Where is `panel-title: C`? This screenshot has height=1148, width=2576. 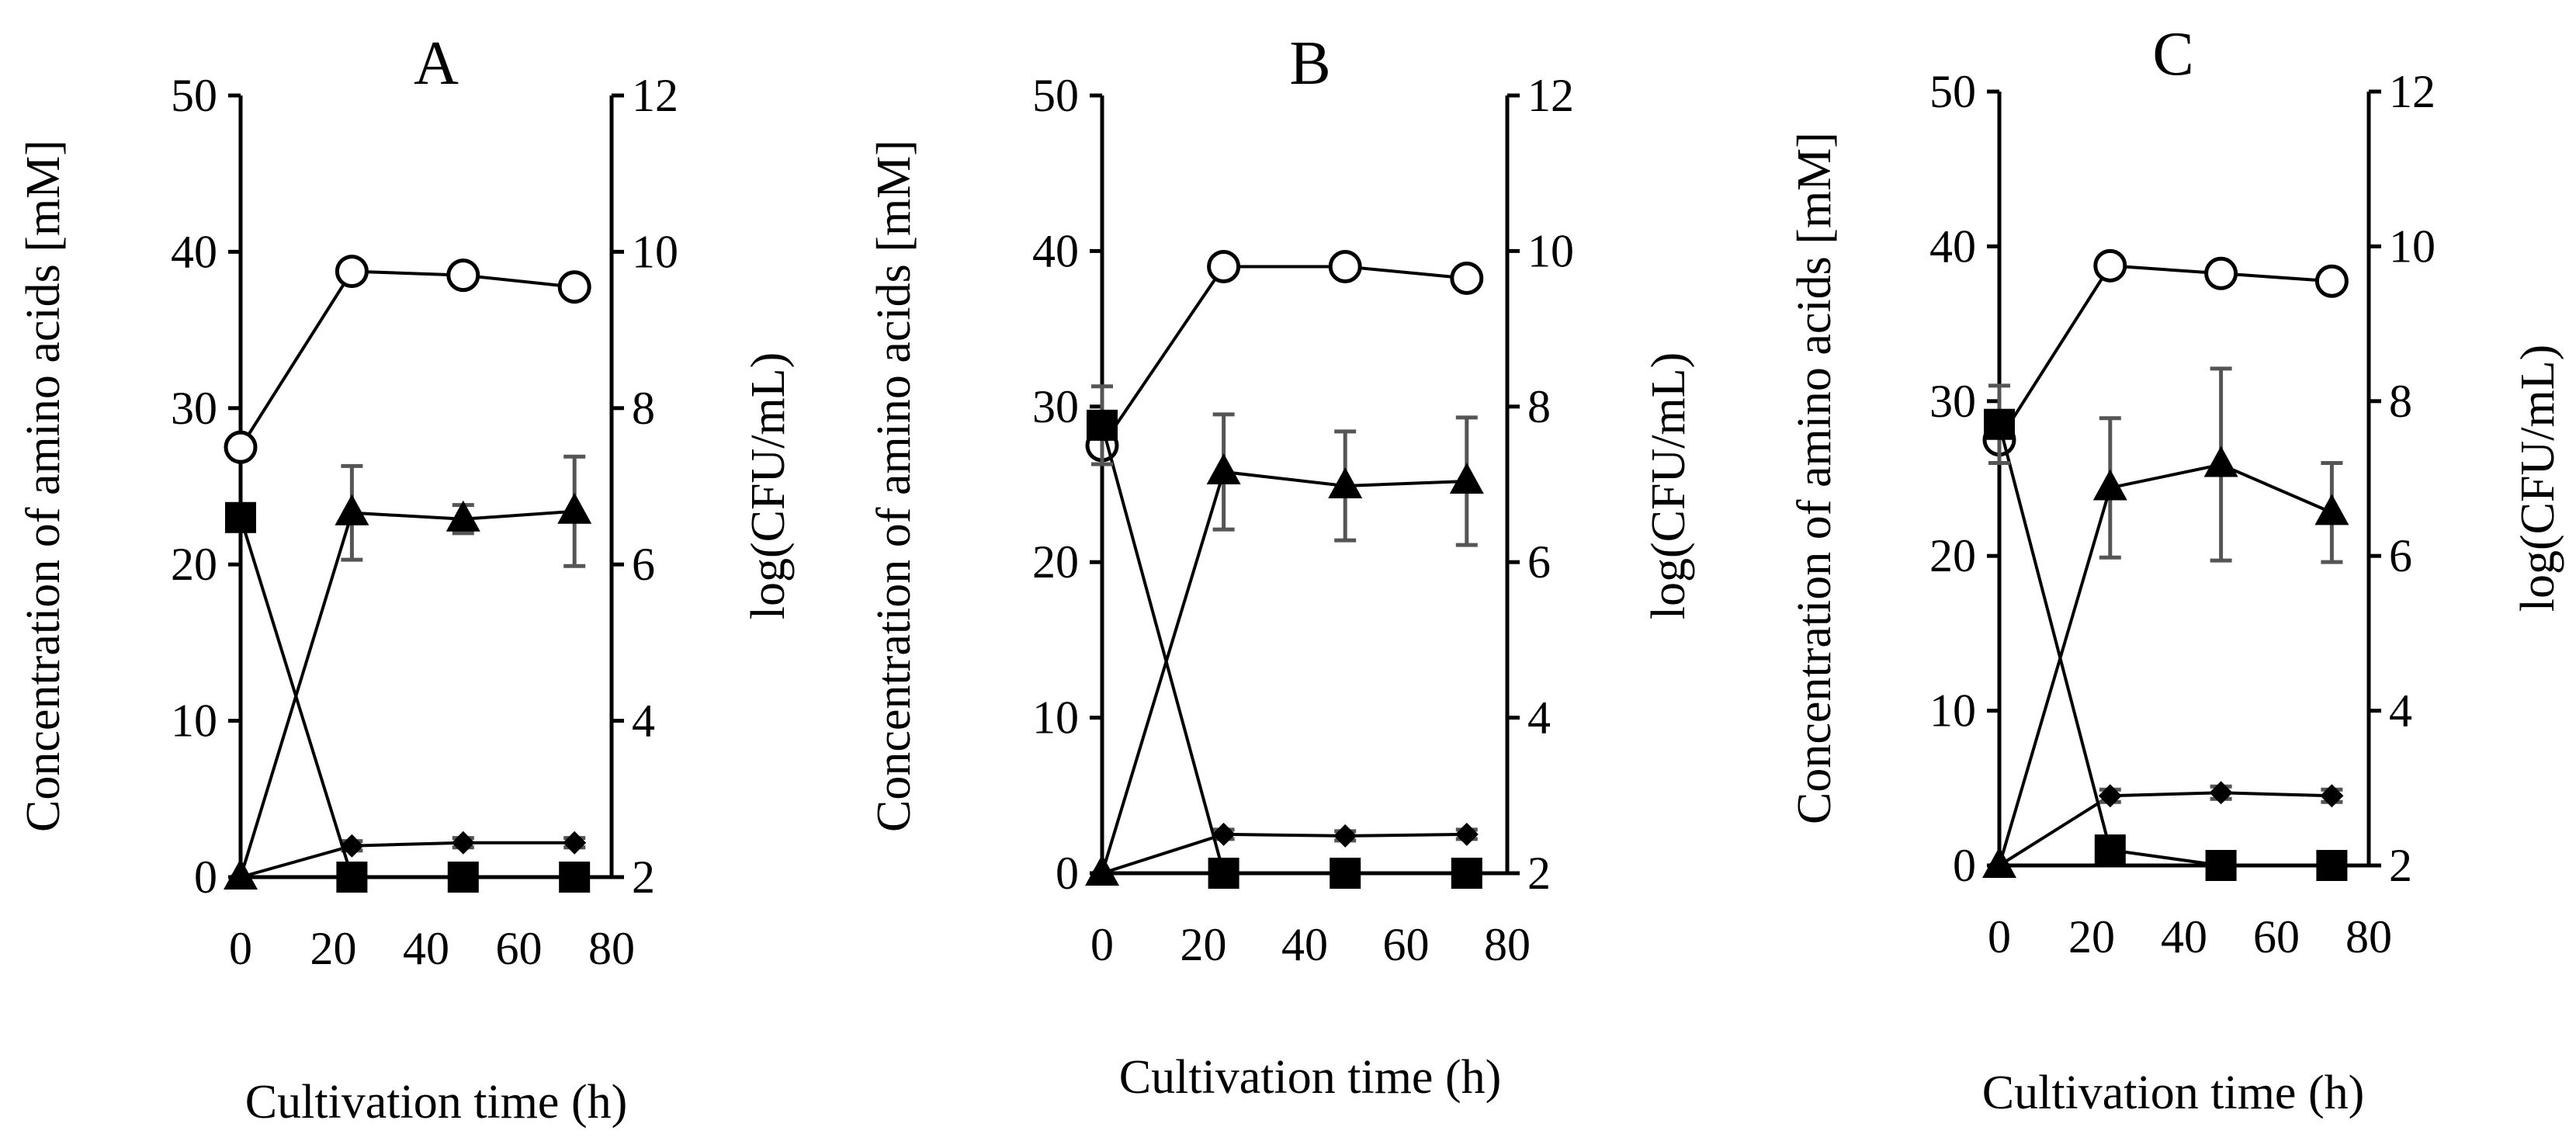 panel-title: C is located at coordinates (2172, 54).